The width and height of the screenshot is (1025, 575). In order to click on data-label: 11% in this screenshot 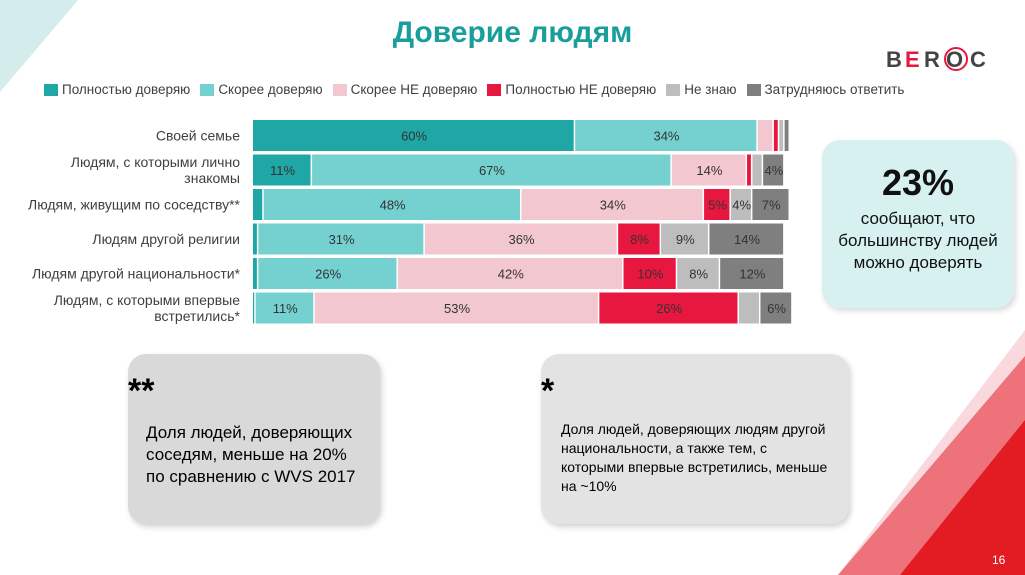, I will do `click(285, 308)`.